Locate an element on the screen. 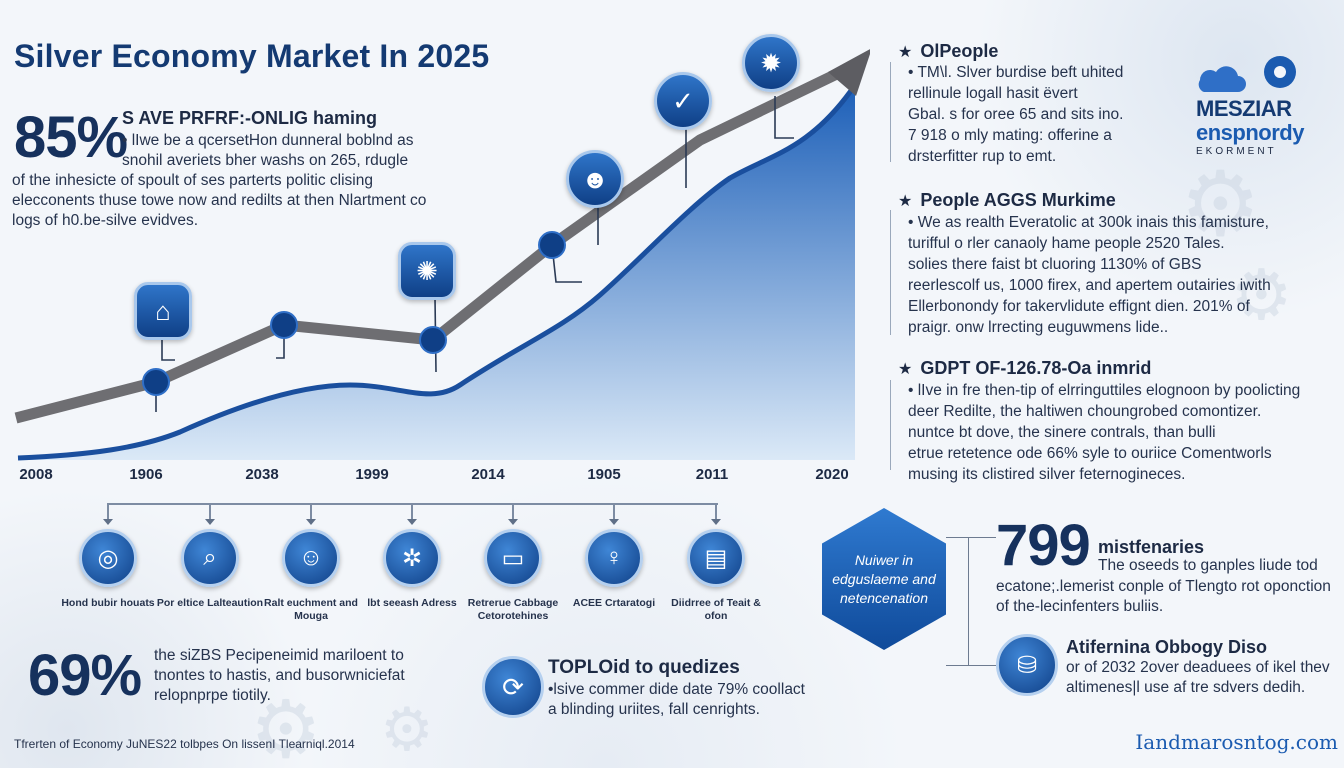 This screenshot has height=768, width=1344. year-label: 1906 is located at coordinates (146, 474).